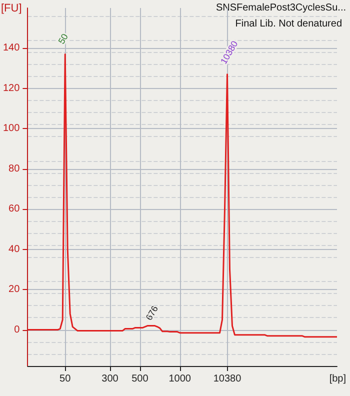  I want to click on y-tick-label: 80, so click(14, 168).